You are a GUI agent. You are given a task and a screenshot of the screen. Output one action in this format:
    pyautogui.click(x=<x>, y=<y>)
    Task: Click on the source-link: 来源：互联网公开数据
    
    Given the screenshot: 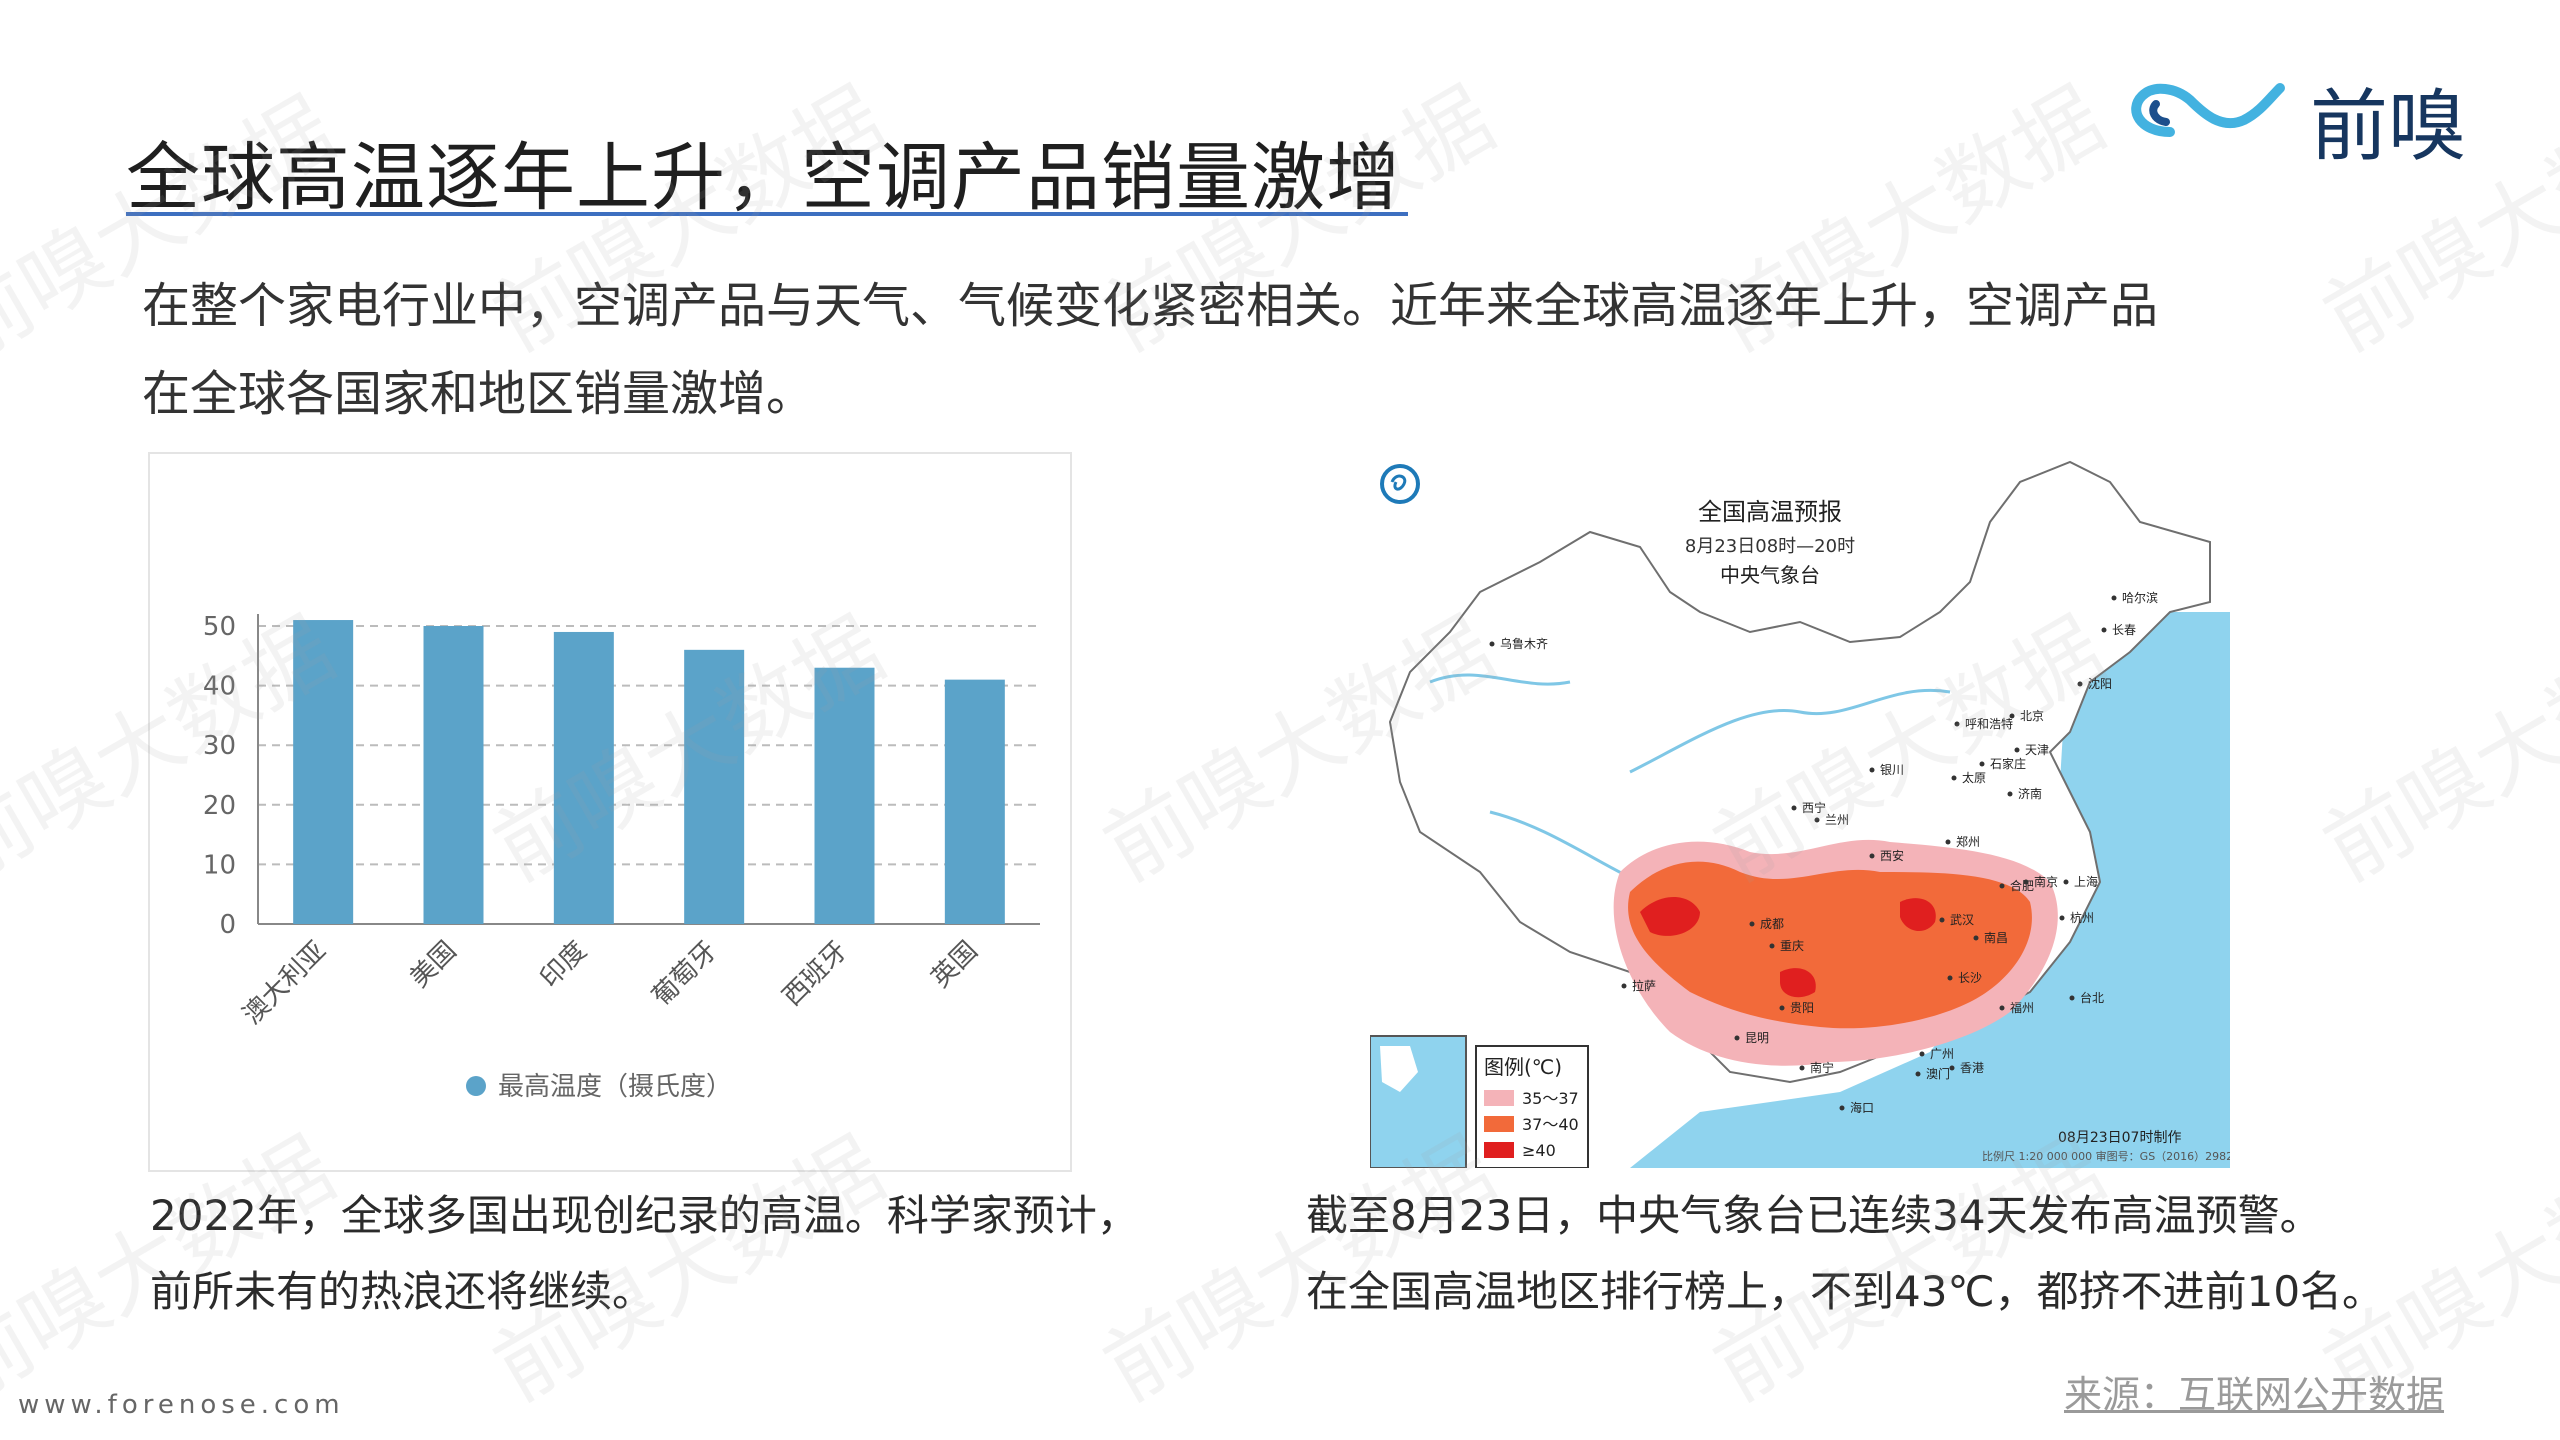 What is the action you would take?
    pyautogui.click(x=2254, y=1395)
    